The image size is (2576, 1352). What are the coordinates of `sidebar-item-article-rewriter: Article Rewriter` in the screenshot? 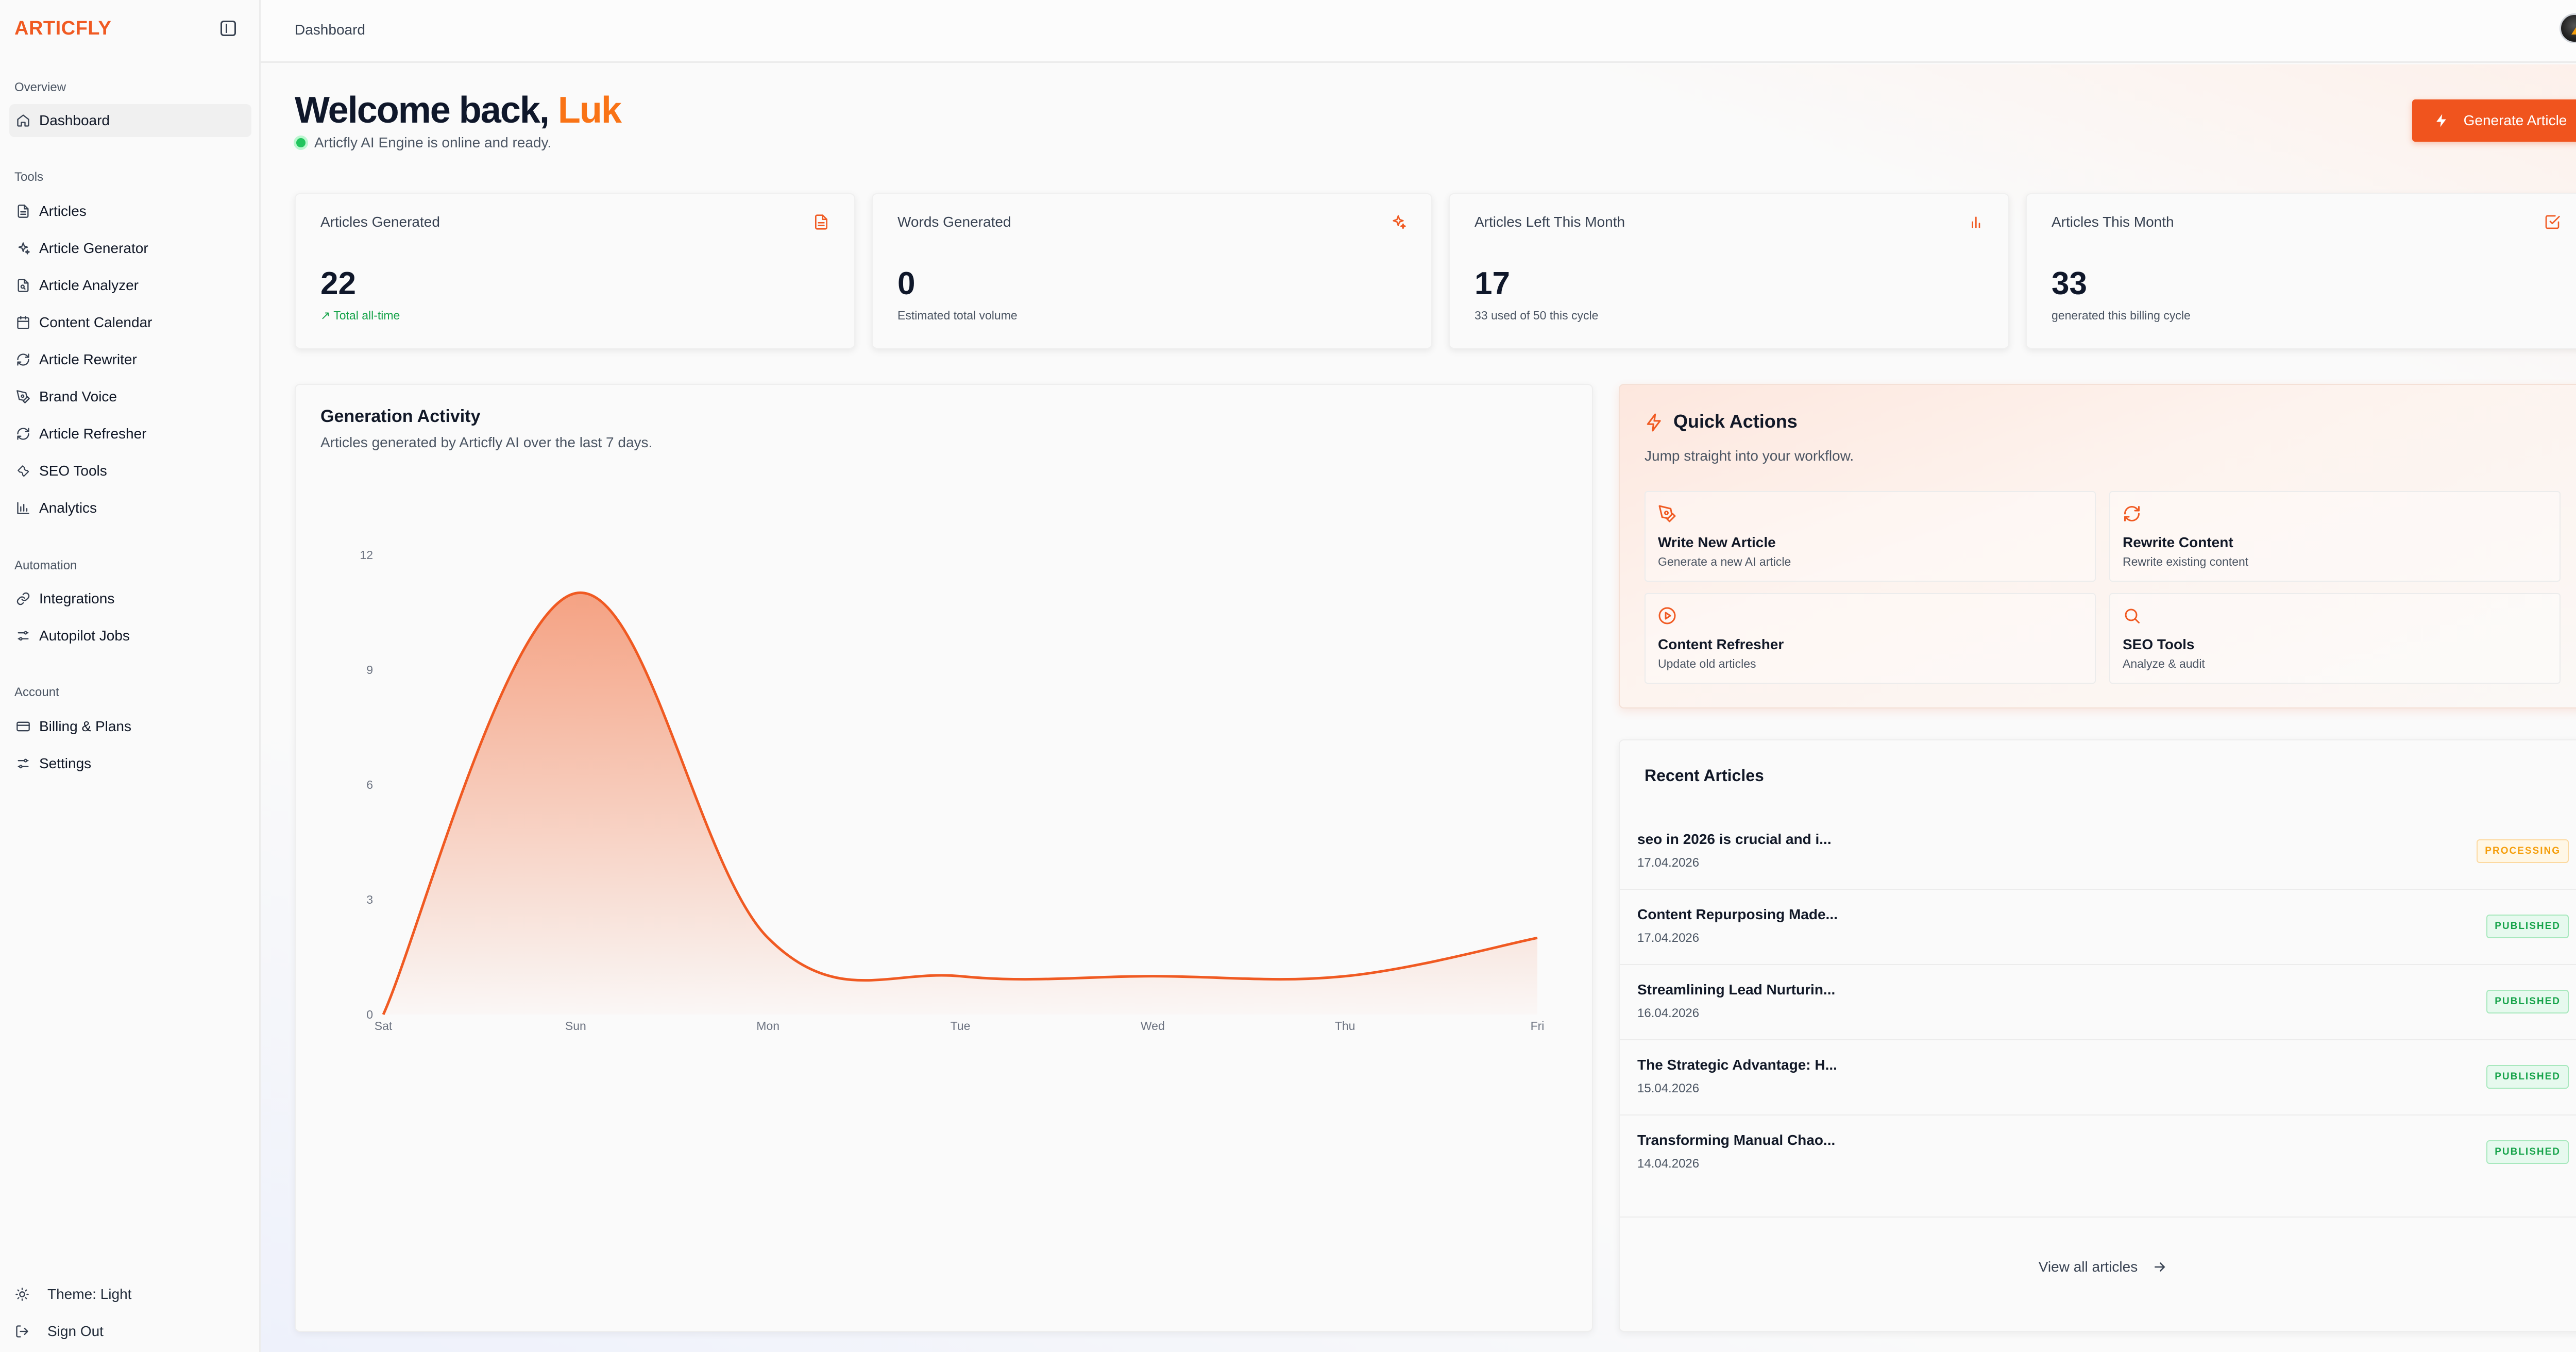 It's located at (130, 359).